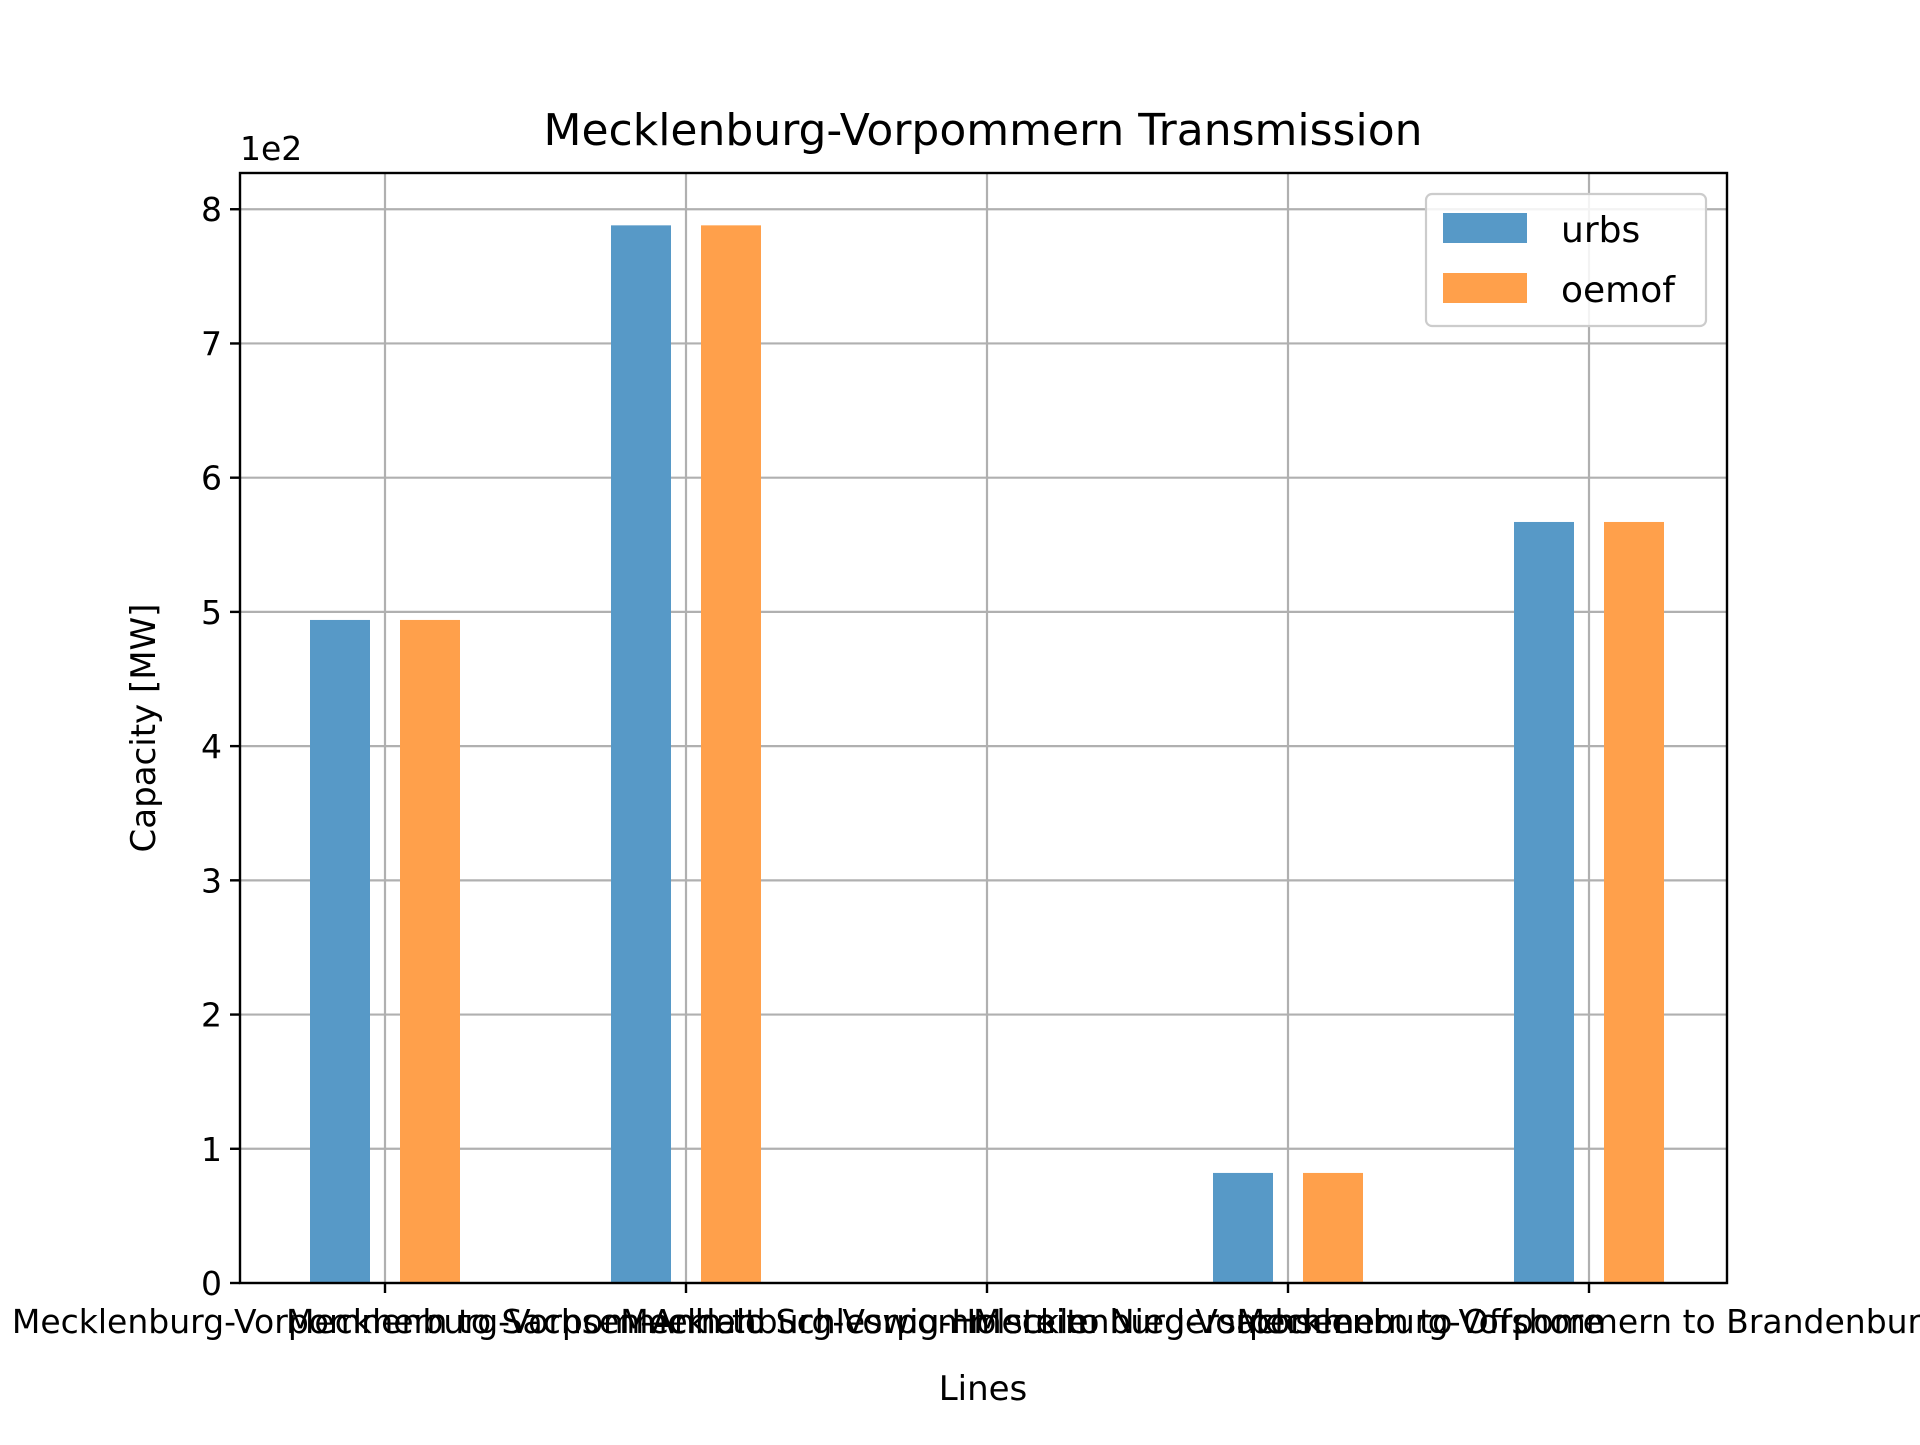 The image size is (1920, 1445). I want to click on legend: urbs oemof, so click(1566, 260).